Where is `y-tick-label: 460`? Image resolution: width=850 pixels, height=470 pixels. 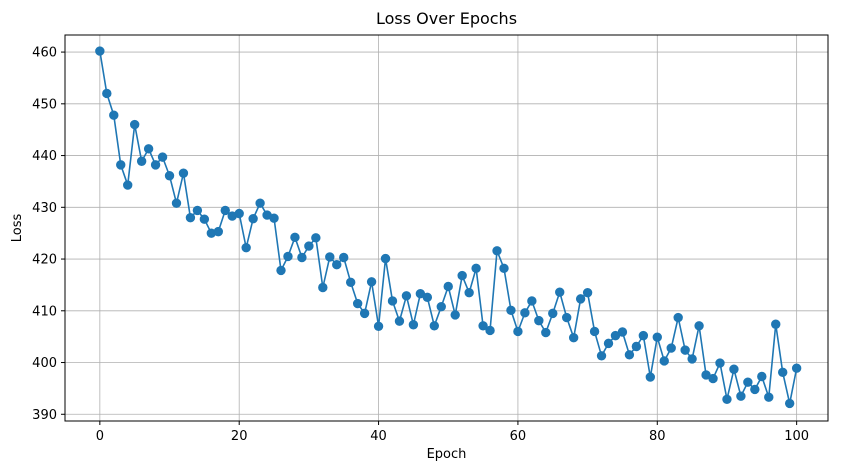 y-tick-label: 460 is located at coordinates (44, 53).